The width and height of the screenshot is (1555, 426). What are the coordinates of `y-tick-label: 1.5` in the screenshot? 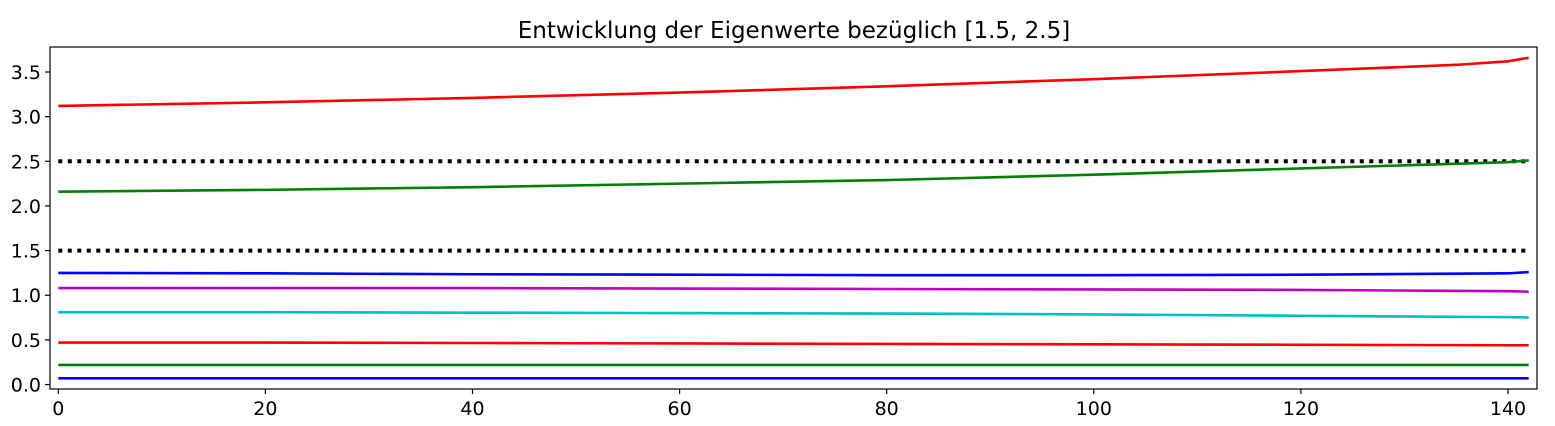 It's located at (26, 252).